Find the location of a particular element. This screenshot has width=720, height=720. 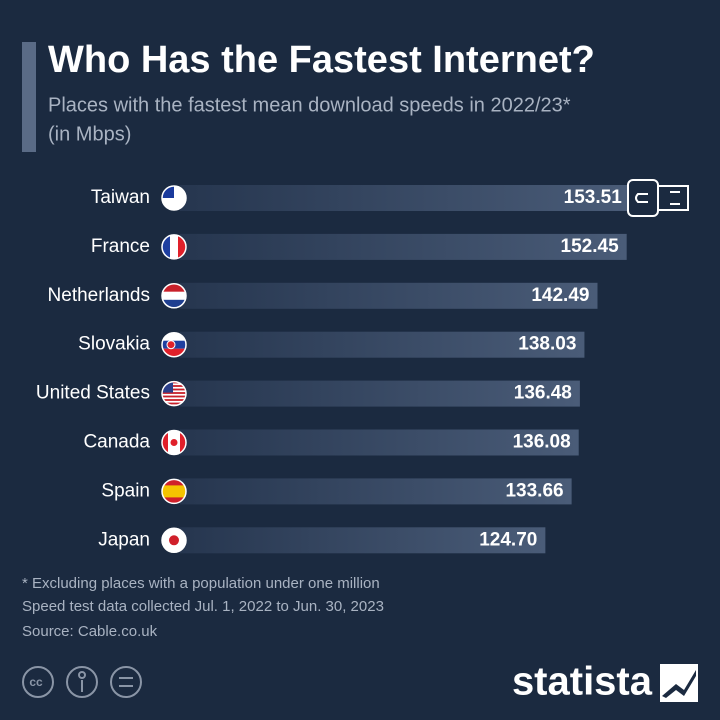

brand-icon is located at coordinates (679, 683).